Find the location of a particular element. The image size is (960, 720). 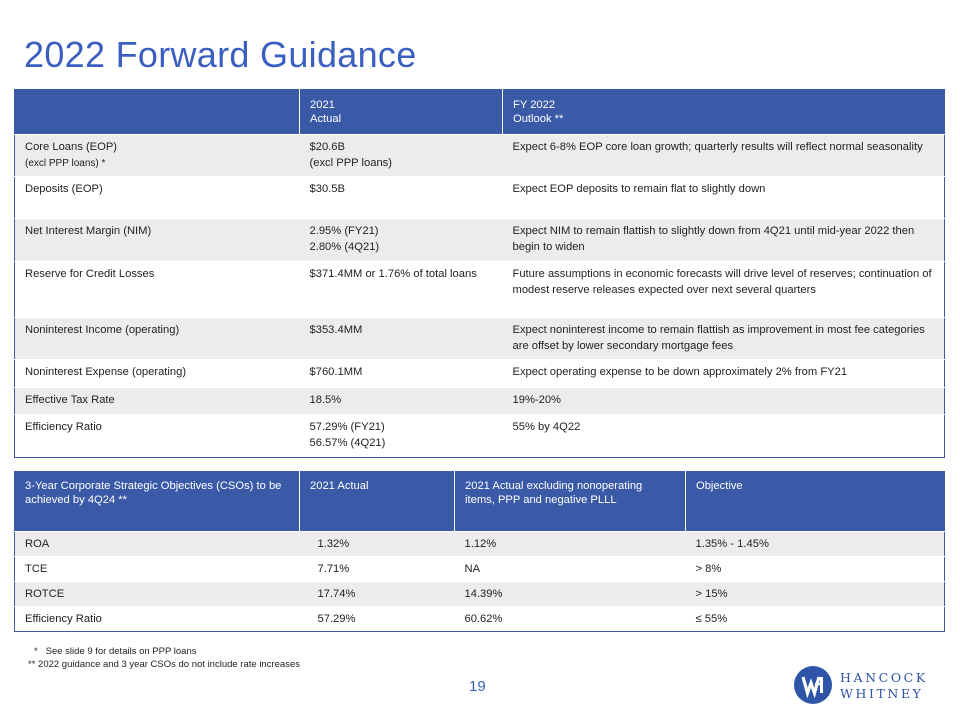

page-number: 19 is located at coordinates (477, 686).